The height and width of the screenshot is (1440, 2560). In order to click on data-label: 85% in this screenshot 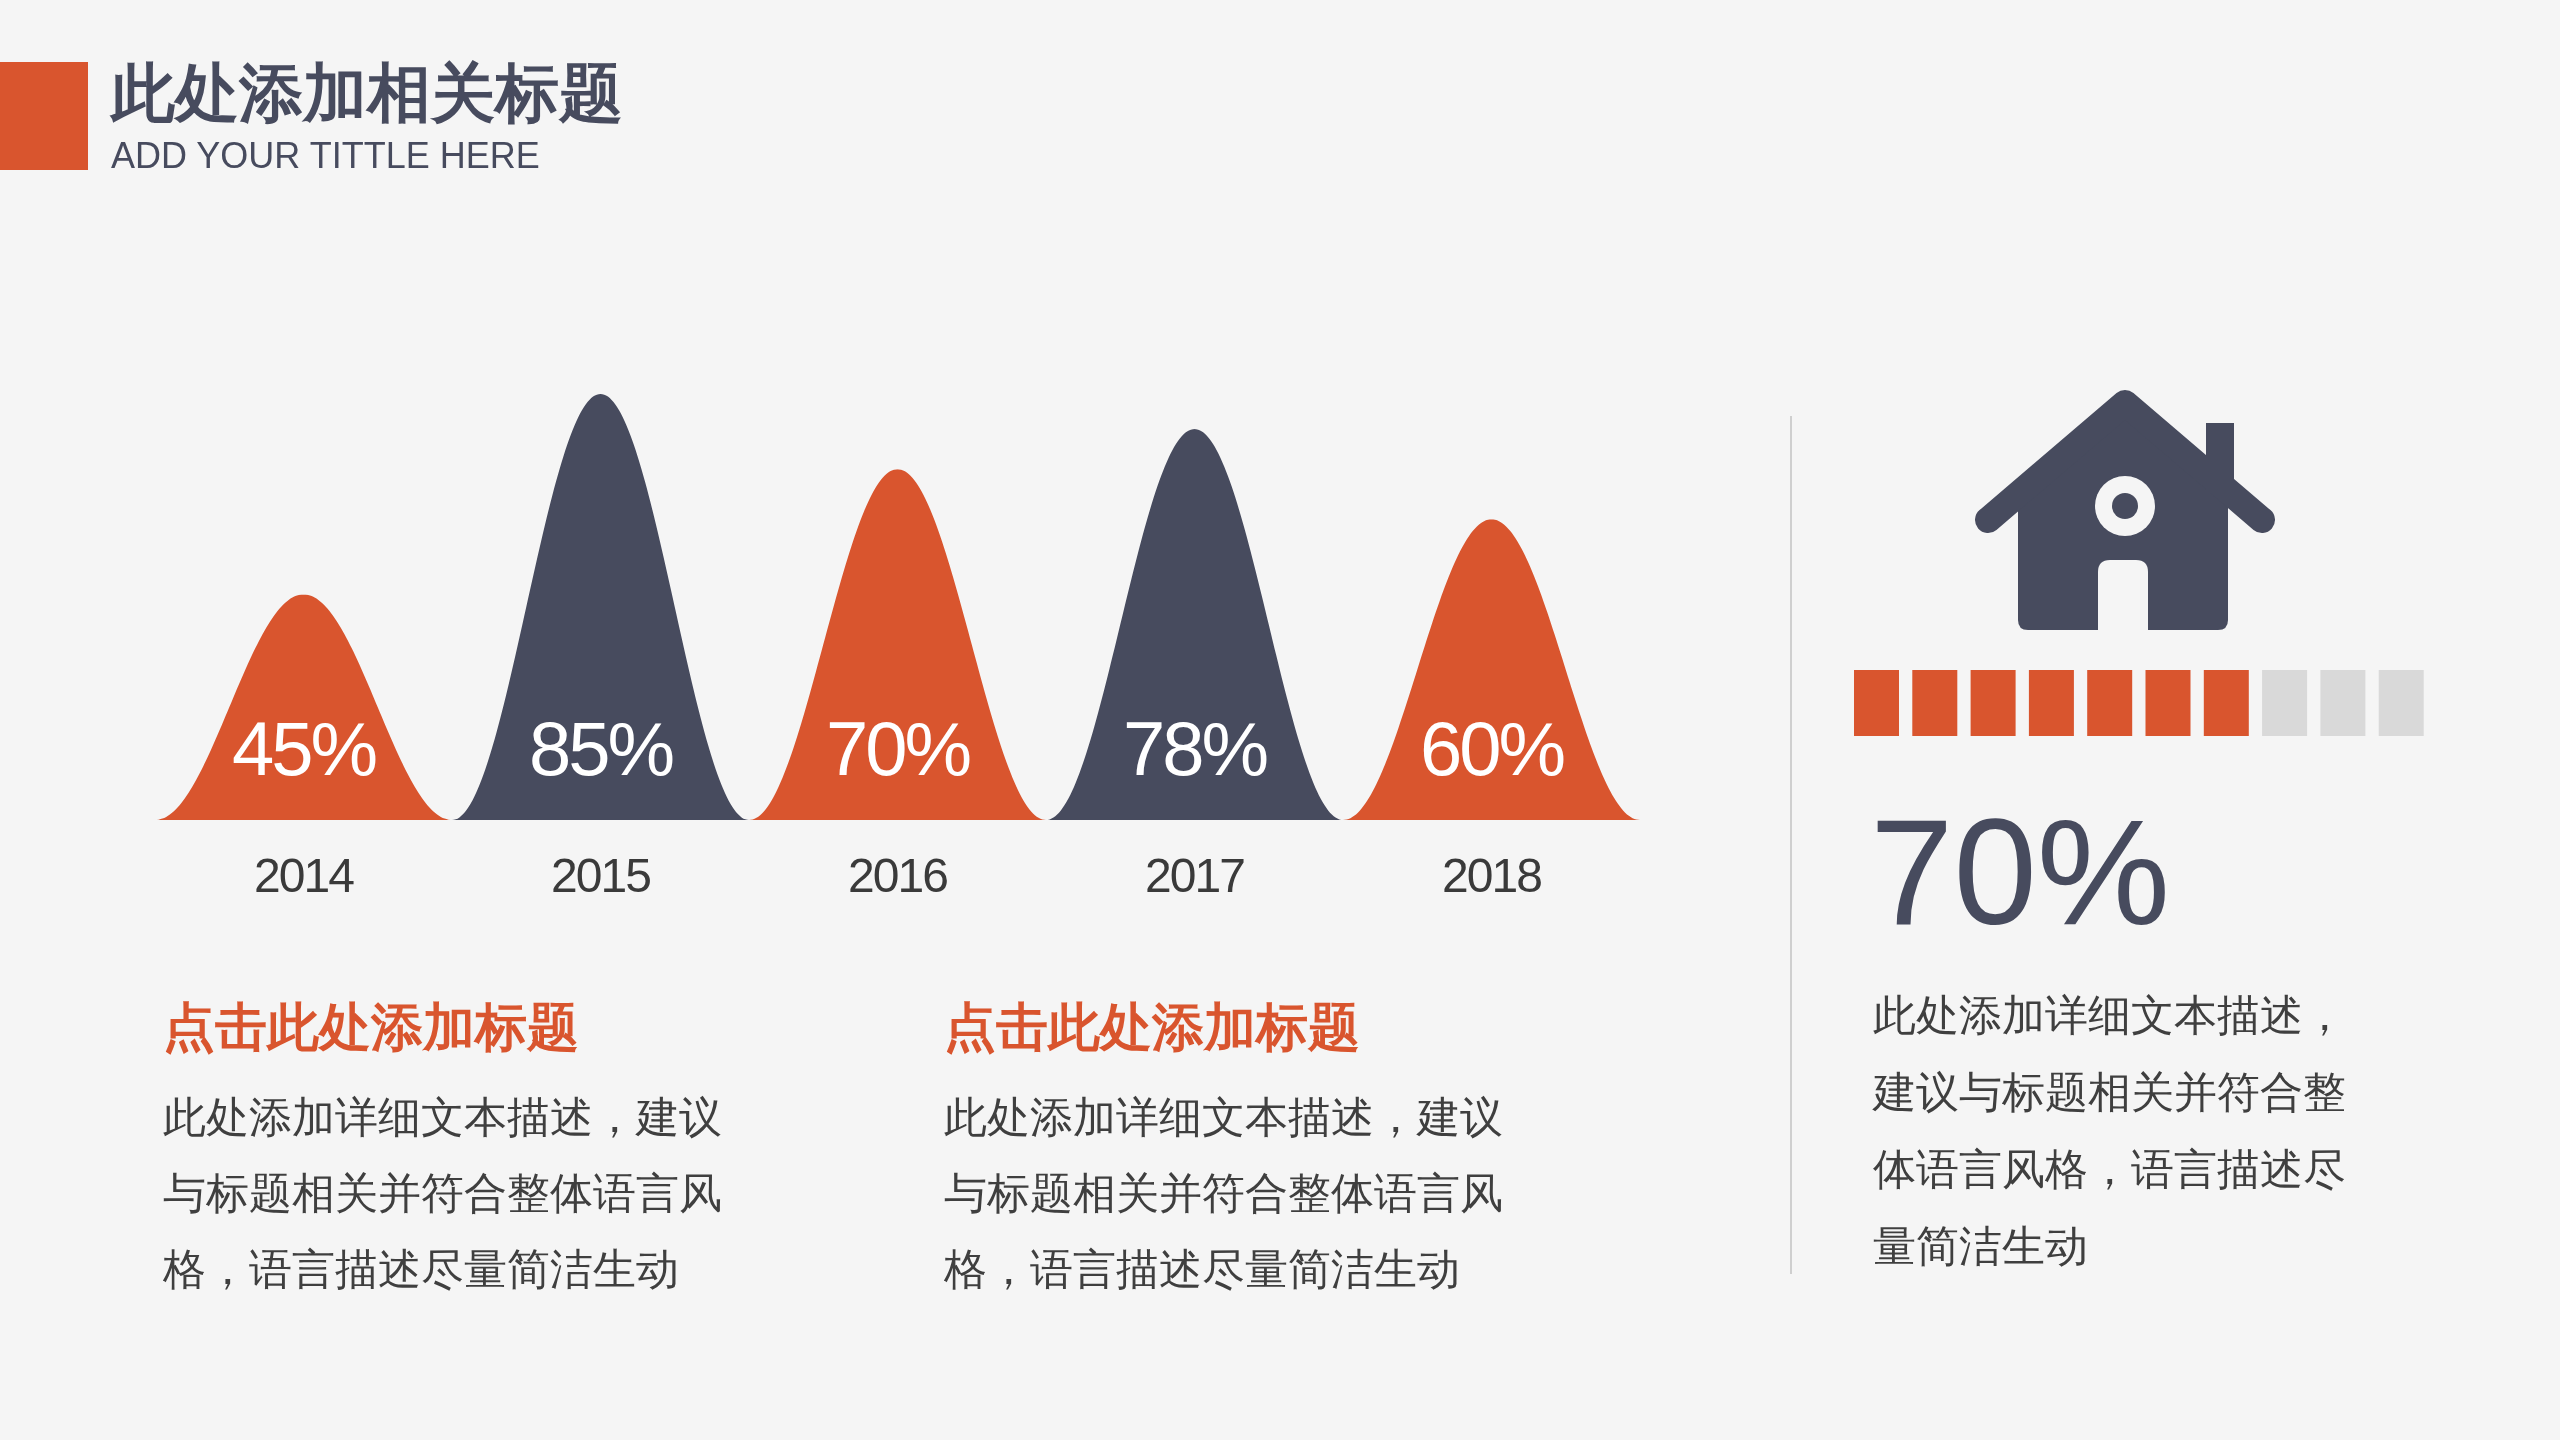, I will do `click(600, 748)`.